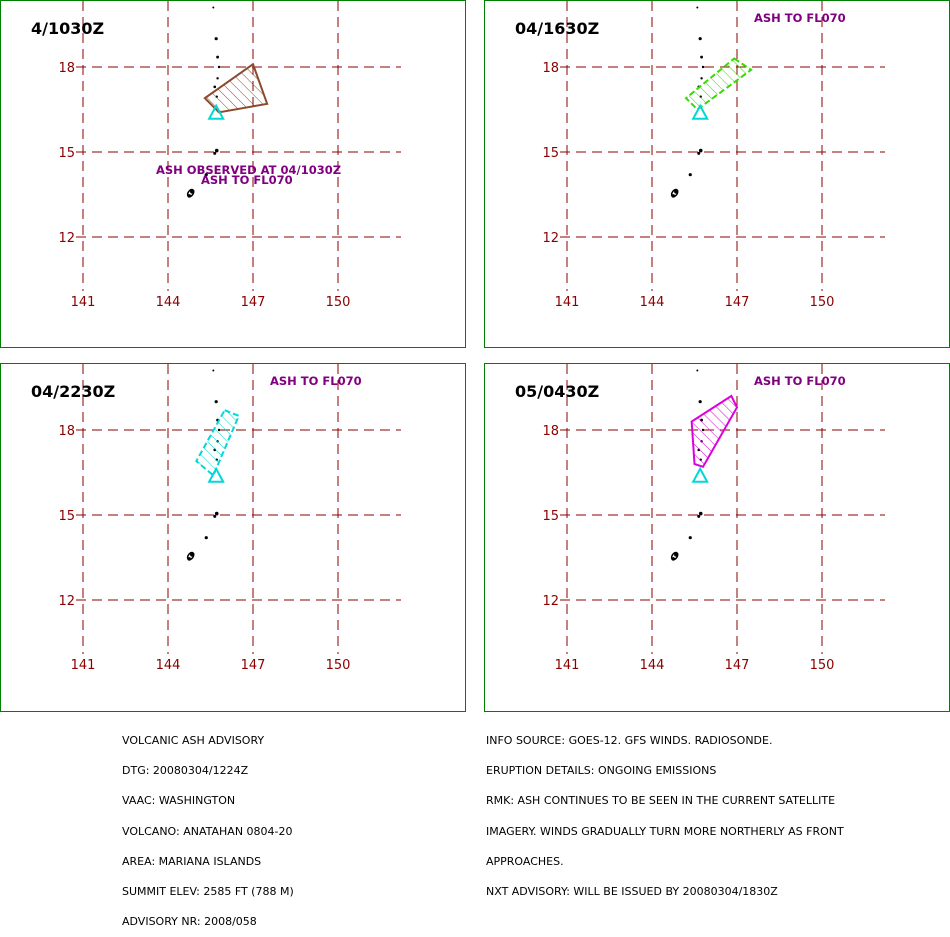 The height and width of the screenshot is (937, 950). I want to click on advisory-line: VOLCANO: ANATAHAN 0804-20, so click(207, 831).